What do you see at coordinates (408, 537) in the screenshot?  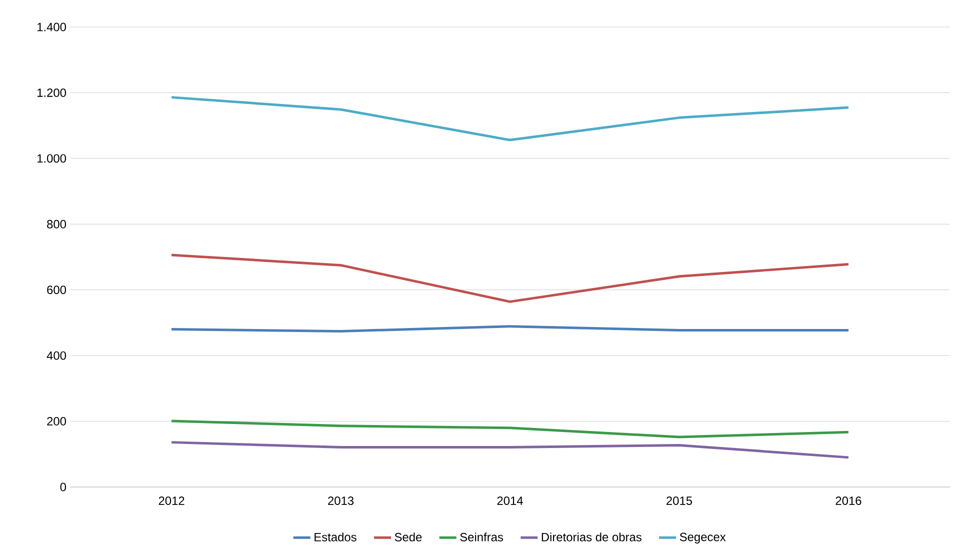 I see `legend-label: Sede` at bounding box center [408, 537].